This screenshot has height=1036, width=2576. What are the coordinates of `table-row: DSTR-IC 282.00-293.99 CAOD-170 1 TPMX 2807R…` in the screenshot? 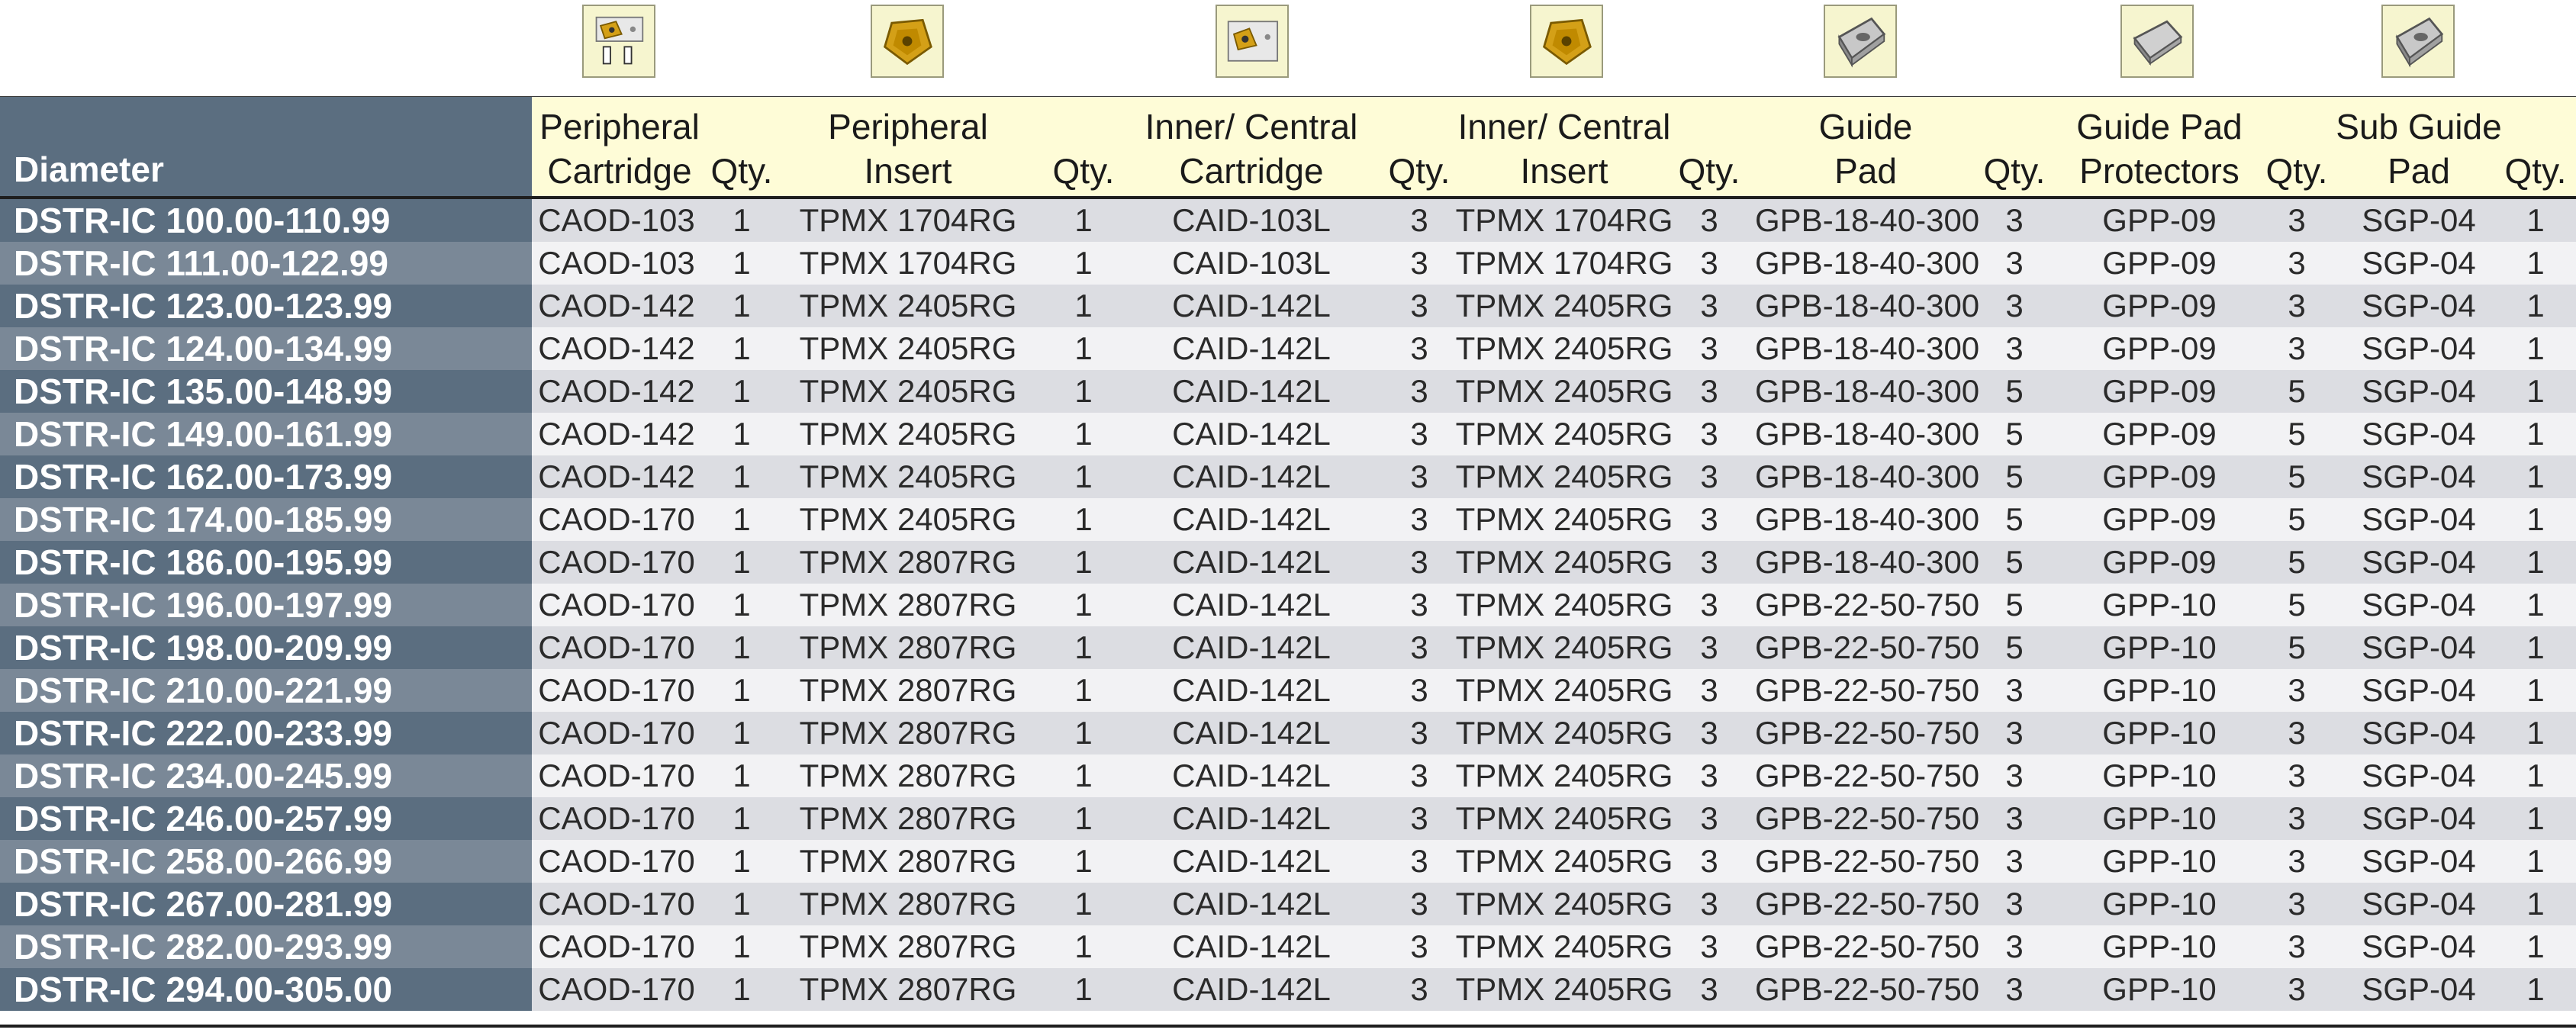 It's located at (1288, 946).